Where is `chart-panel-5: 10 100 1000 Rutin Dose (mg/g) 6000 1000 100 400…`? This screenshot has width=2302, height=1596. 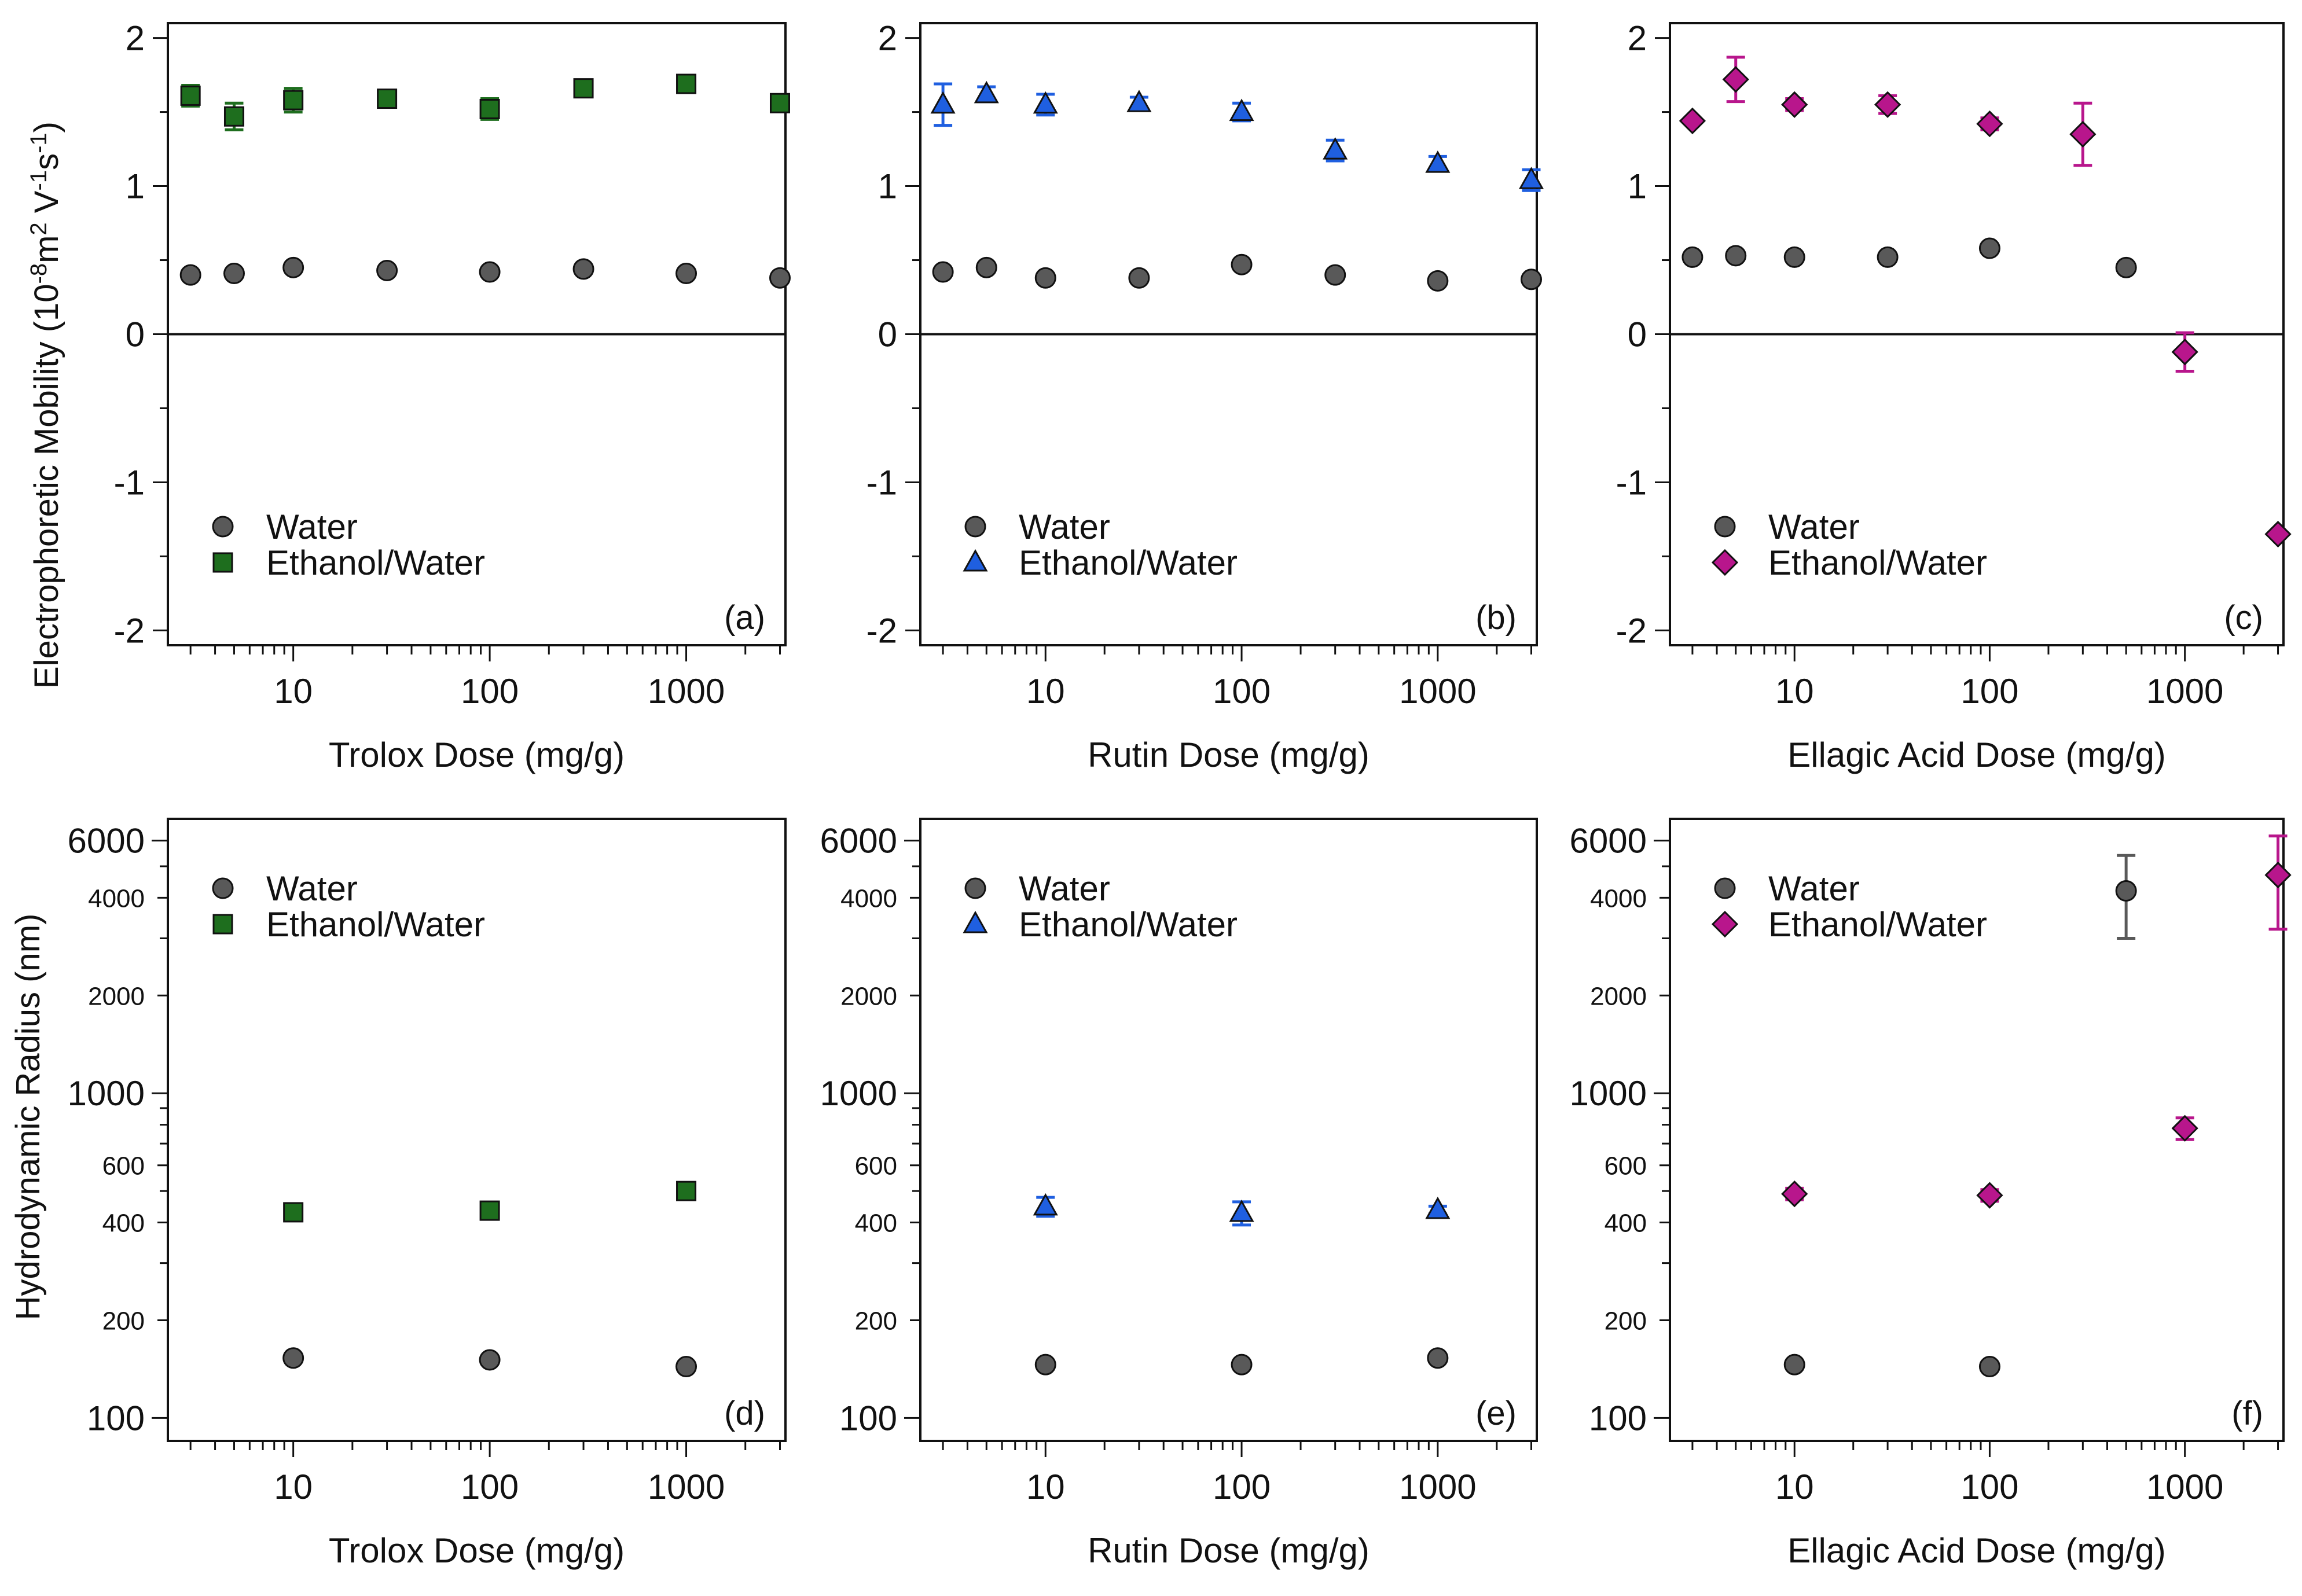
chart-panel-5: 10 100 1000 Rutin Dose (mg/g) 6000 1000 100 400… is located at coordinates (1179, 1194).